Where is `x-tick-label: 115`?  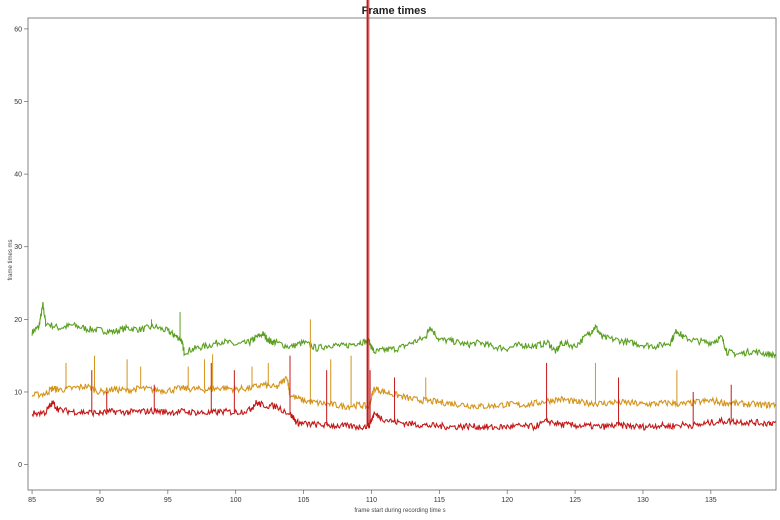
x-tick-label: 115 is located at coordinates (439, 500).